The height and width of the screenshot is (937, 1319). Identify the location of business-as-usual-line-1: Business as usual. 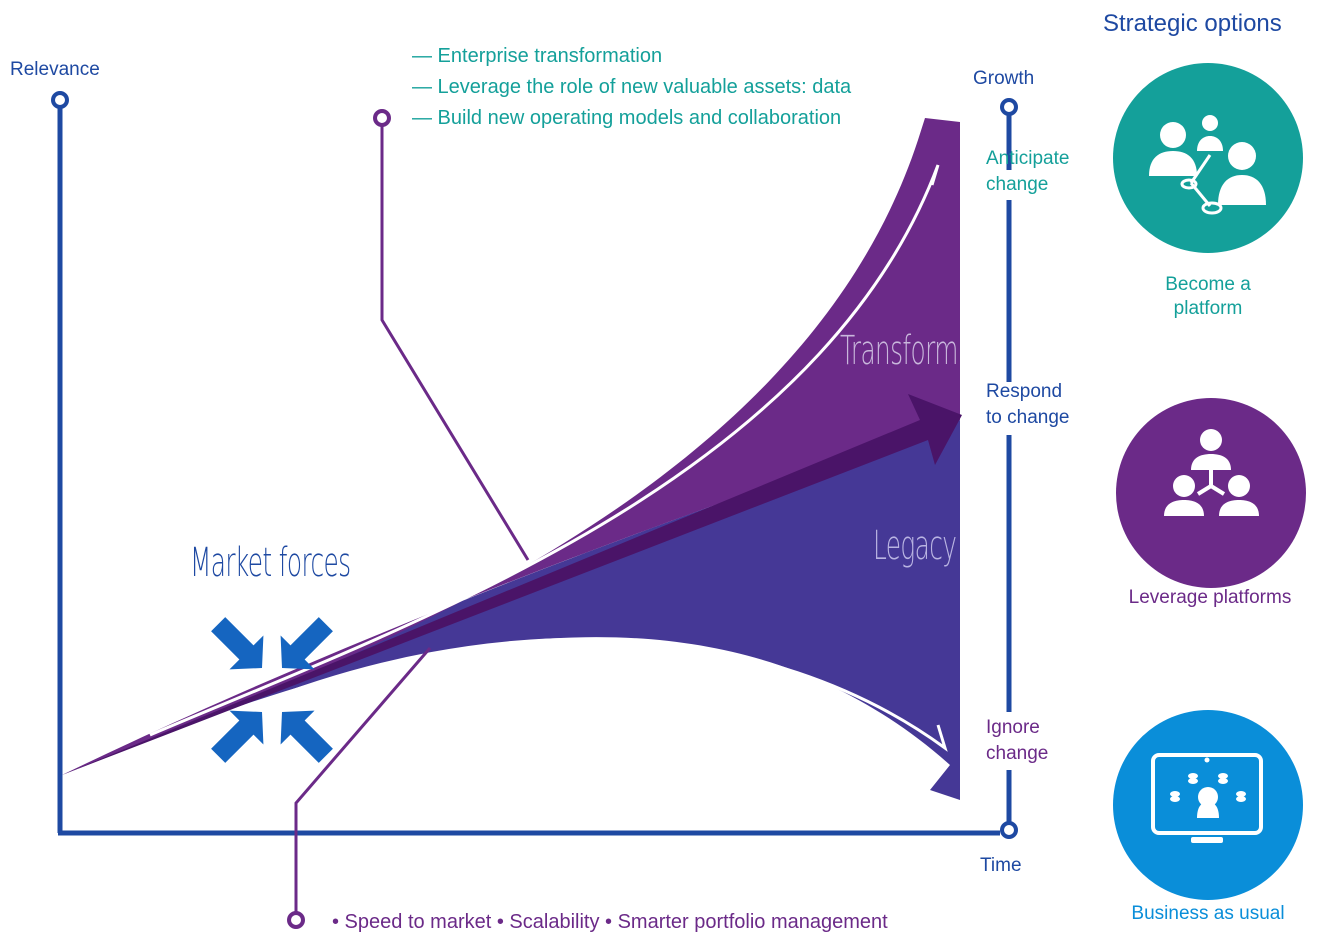
(1208, 913).